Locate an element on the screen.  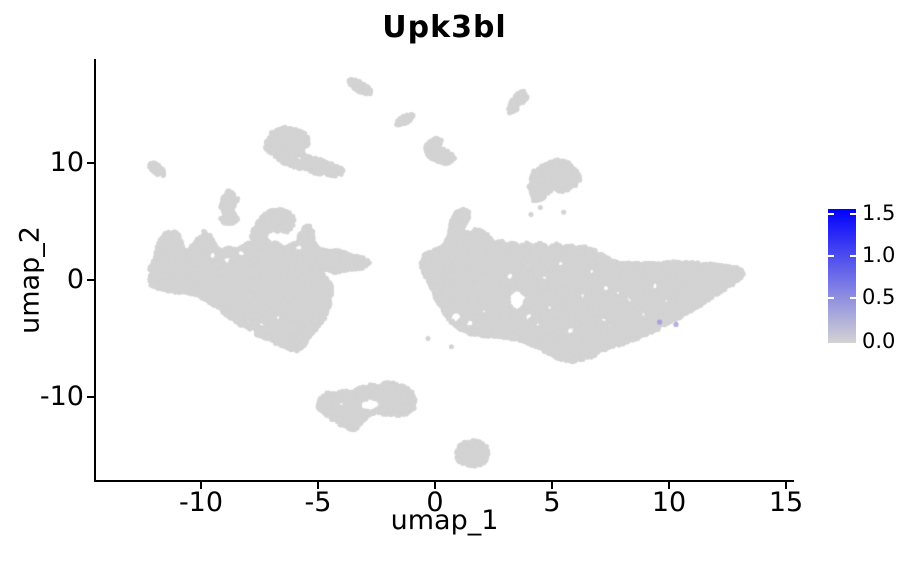
x-axis-title: umap_1 is located at coordinates (444, 520).